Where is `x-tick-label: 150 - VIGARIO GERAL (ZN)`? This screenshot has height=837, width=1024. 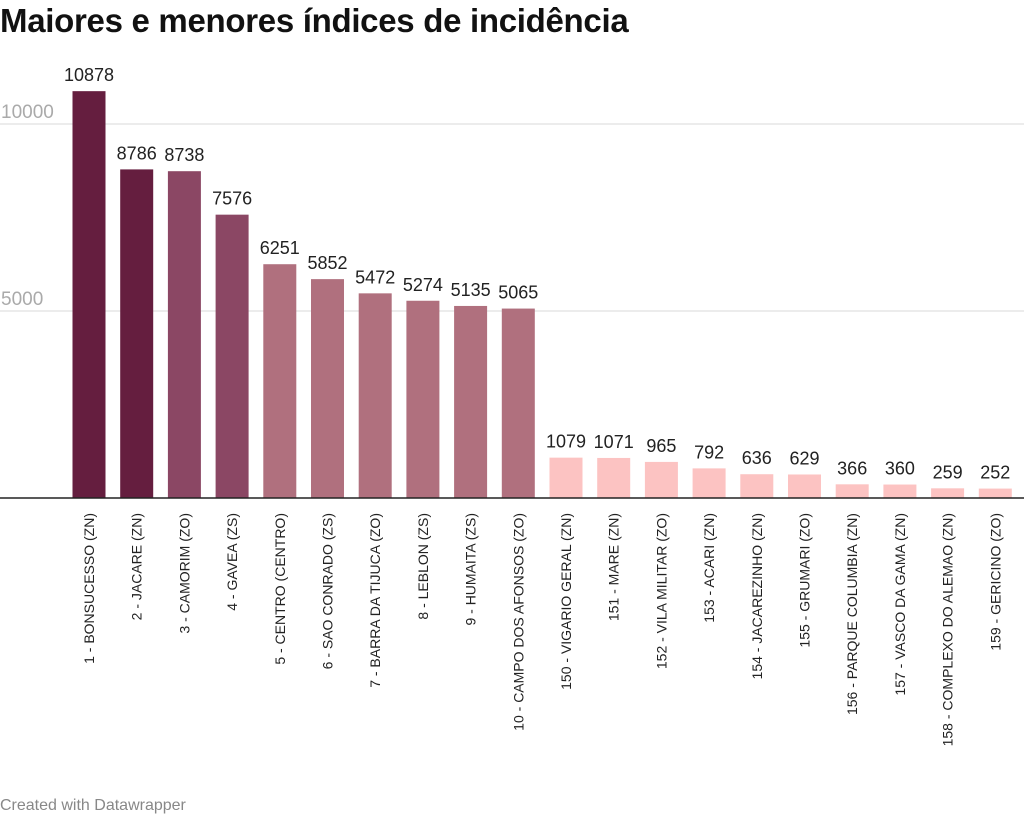 x-tick-label: 150 - VIGARIO GERAL (ZN) is located at coordinates (566, 601).